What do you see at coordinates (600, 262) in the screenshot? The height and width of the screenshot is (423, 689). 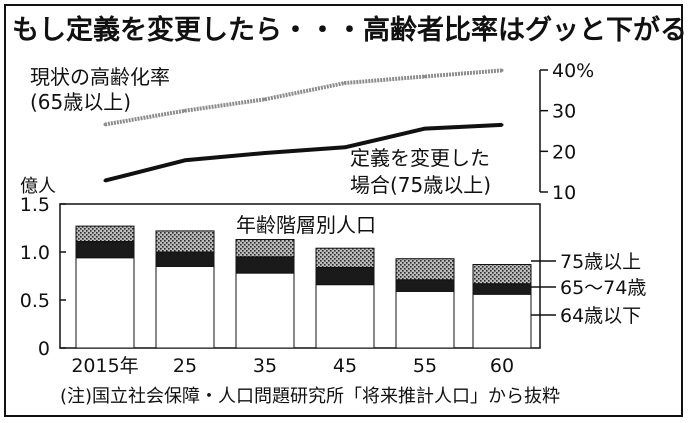 I see `legend-label: 75歳以上` at bounding box center [600, 262].